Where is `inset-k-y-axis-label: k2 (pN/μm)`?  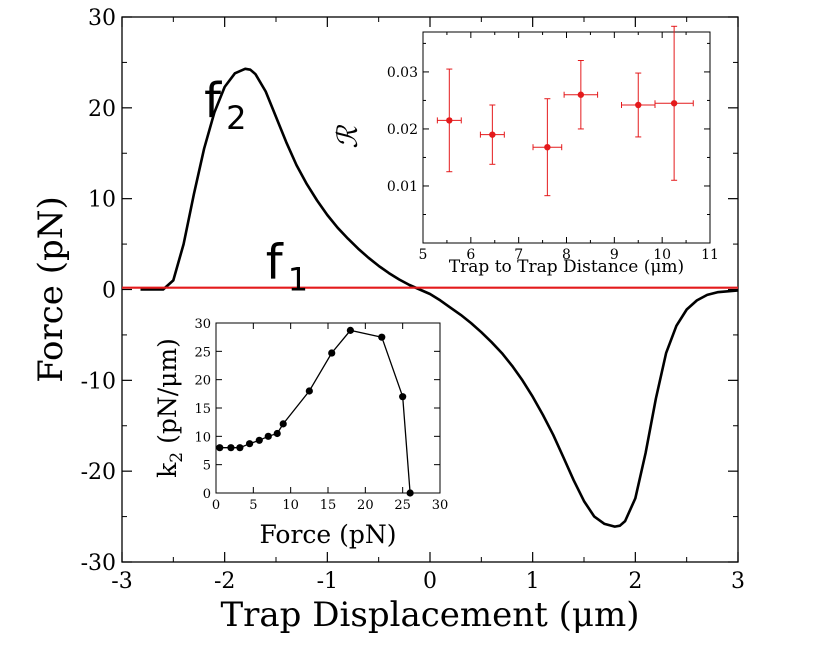 inset-k-y-axis-label: k2 (pN/μm) is located at coordinates (170, 408).